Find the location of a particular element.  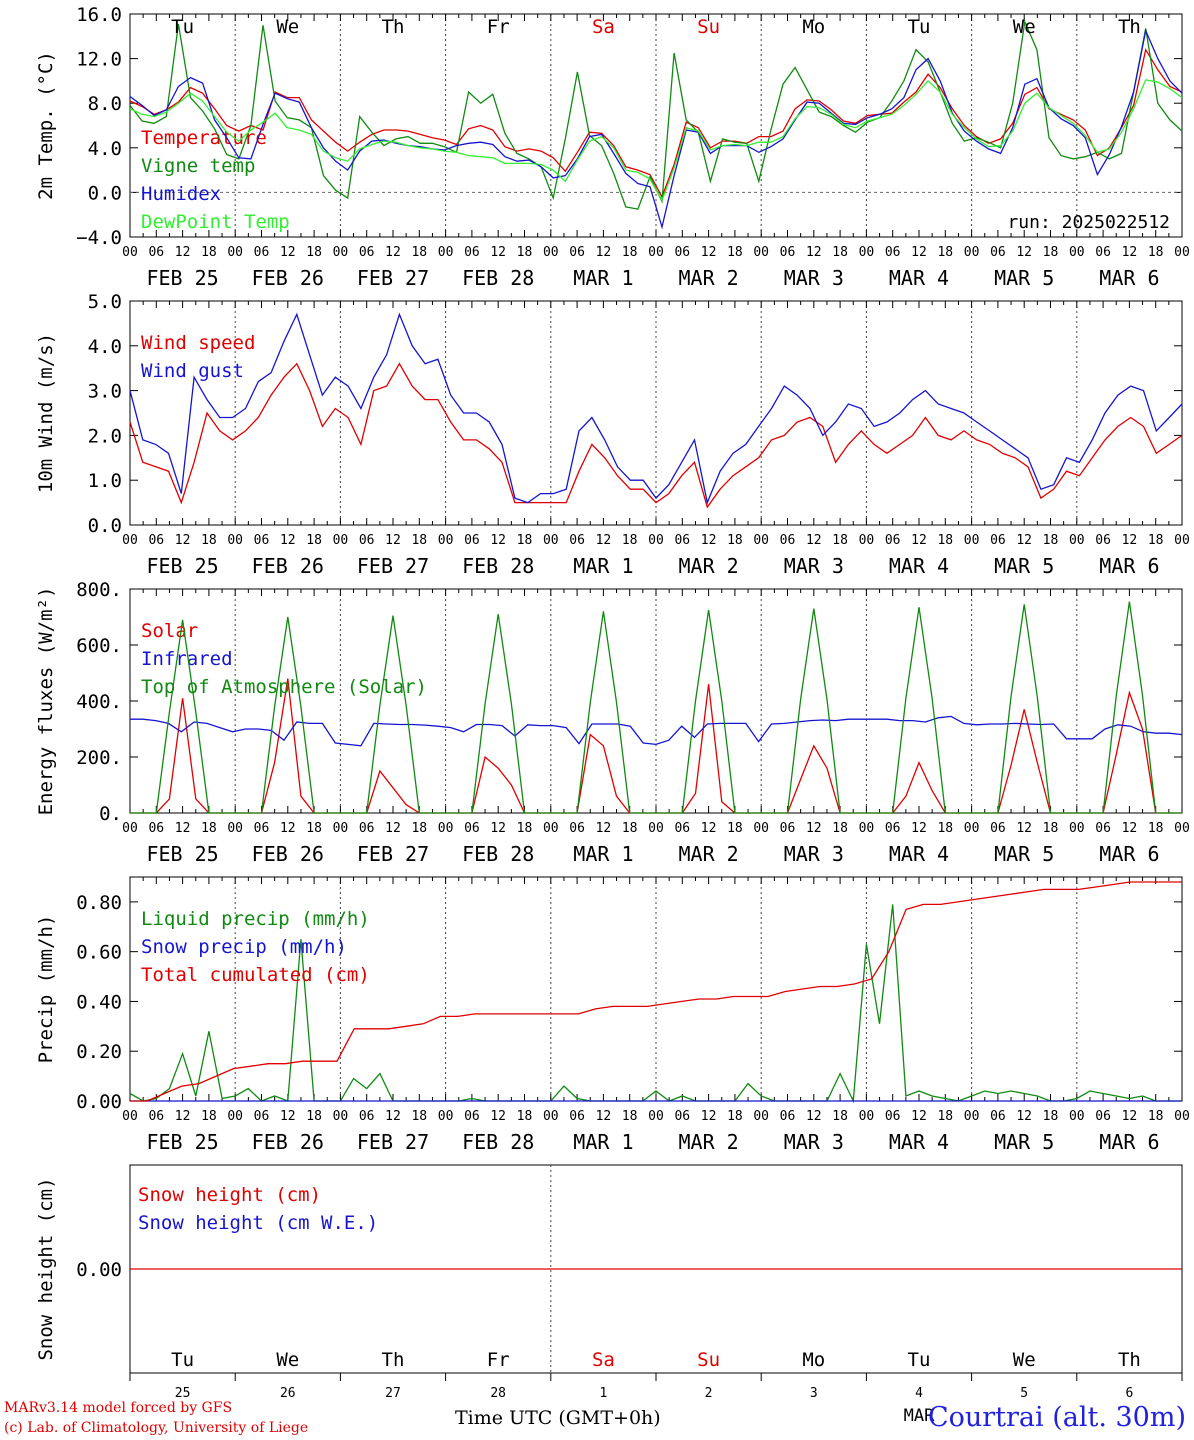

legend-entry: Snow height (cm W.E.) is located at coordinates (258, 1223).